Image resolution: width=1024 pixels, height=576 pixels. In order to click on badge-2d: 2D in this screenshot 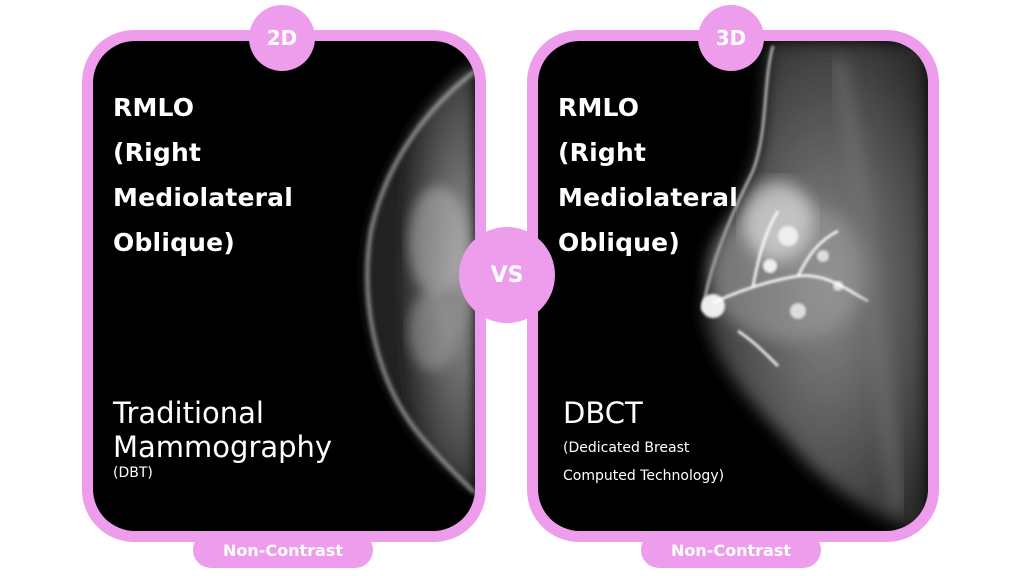, I will do `click(282, 38)`.